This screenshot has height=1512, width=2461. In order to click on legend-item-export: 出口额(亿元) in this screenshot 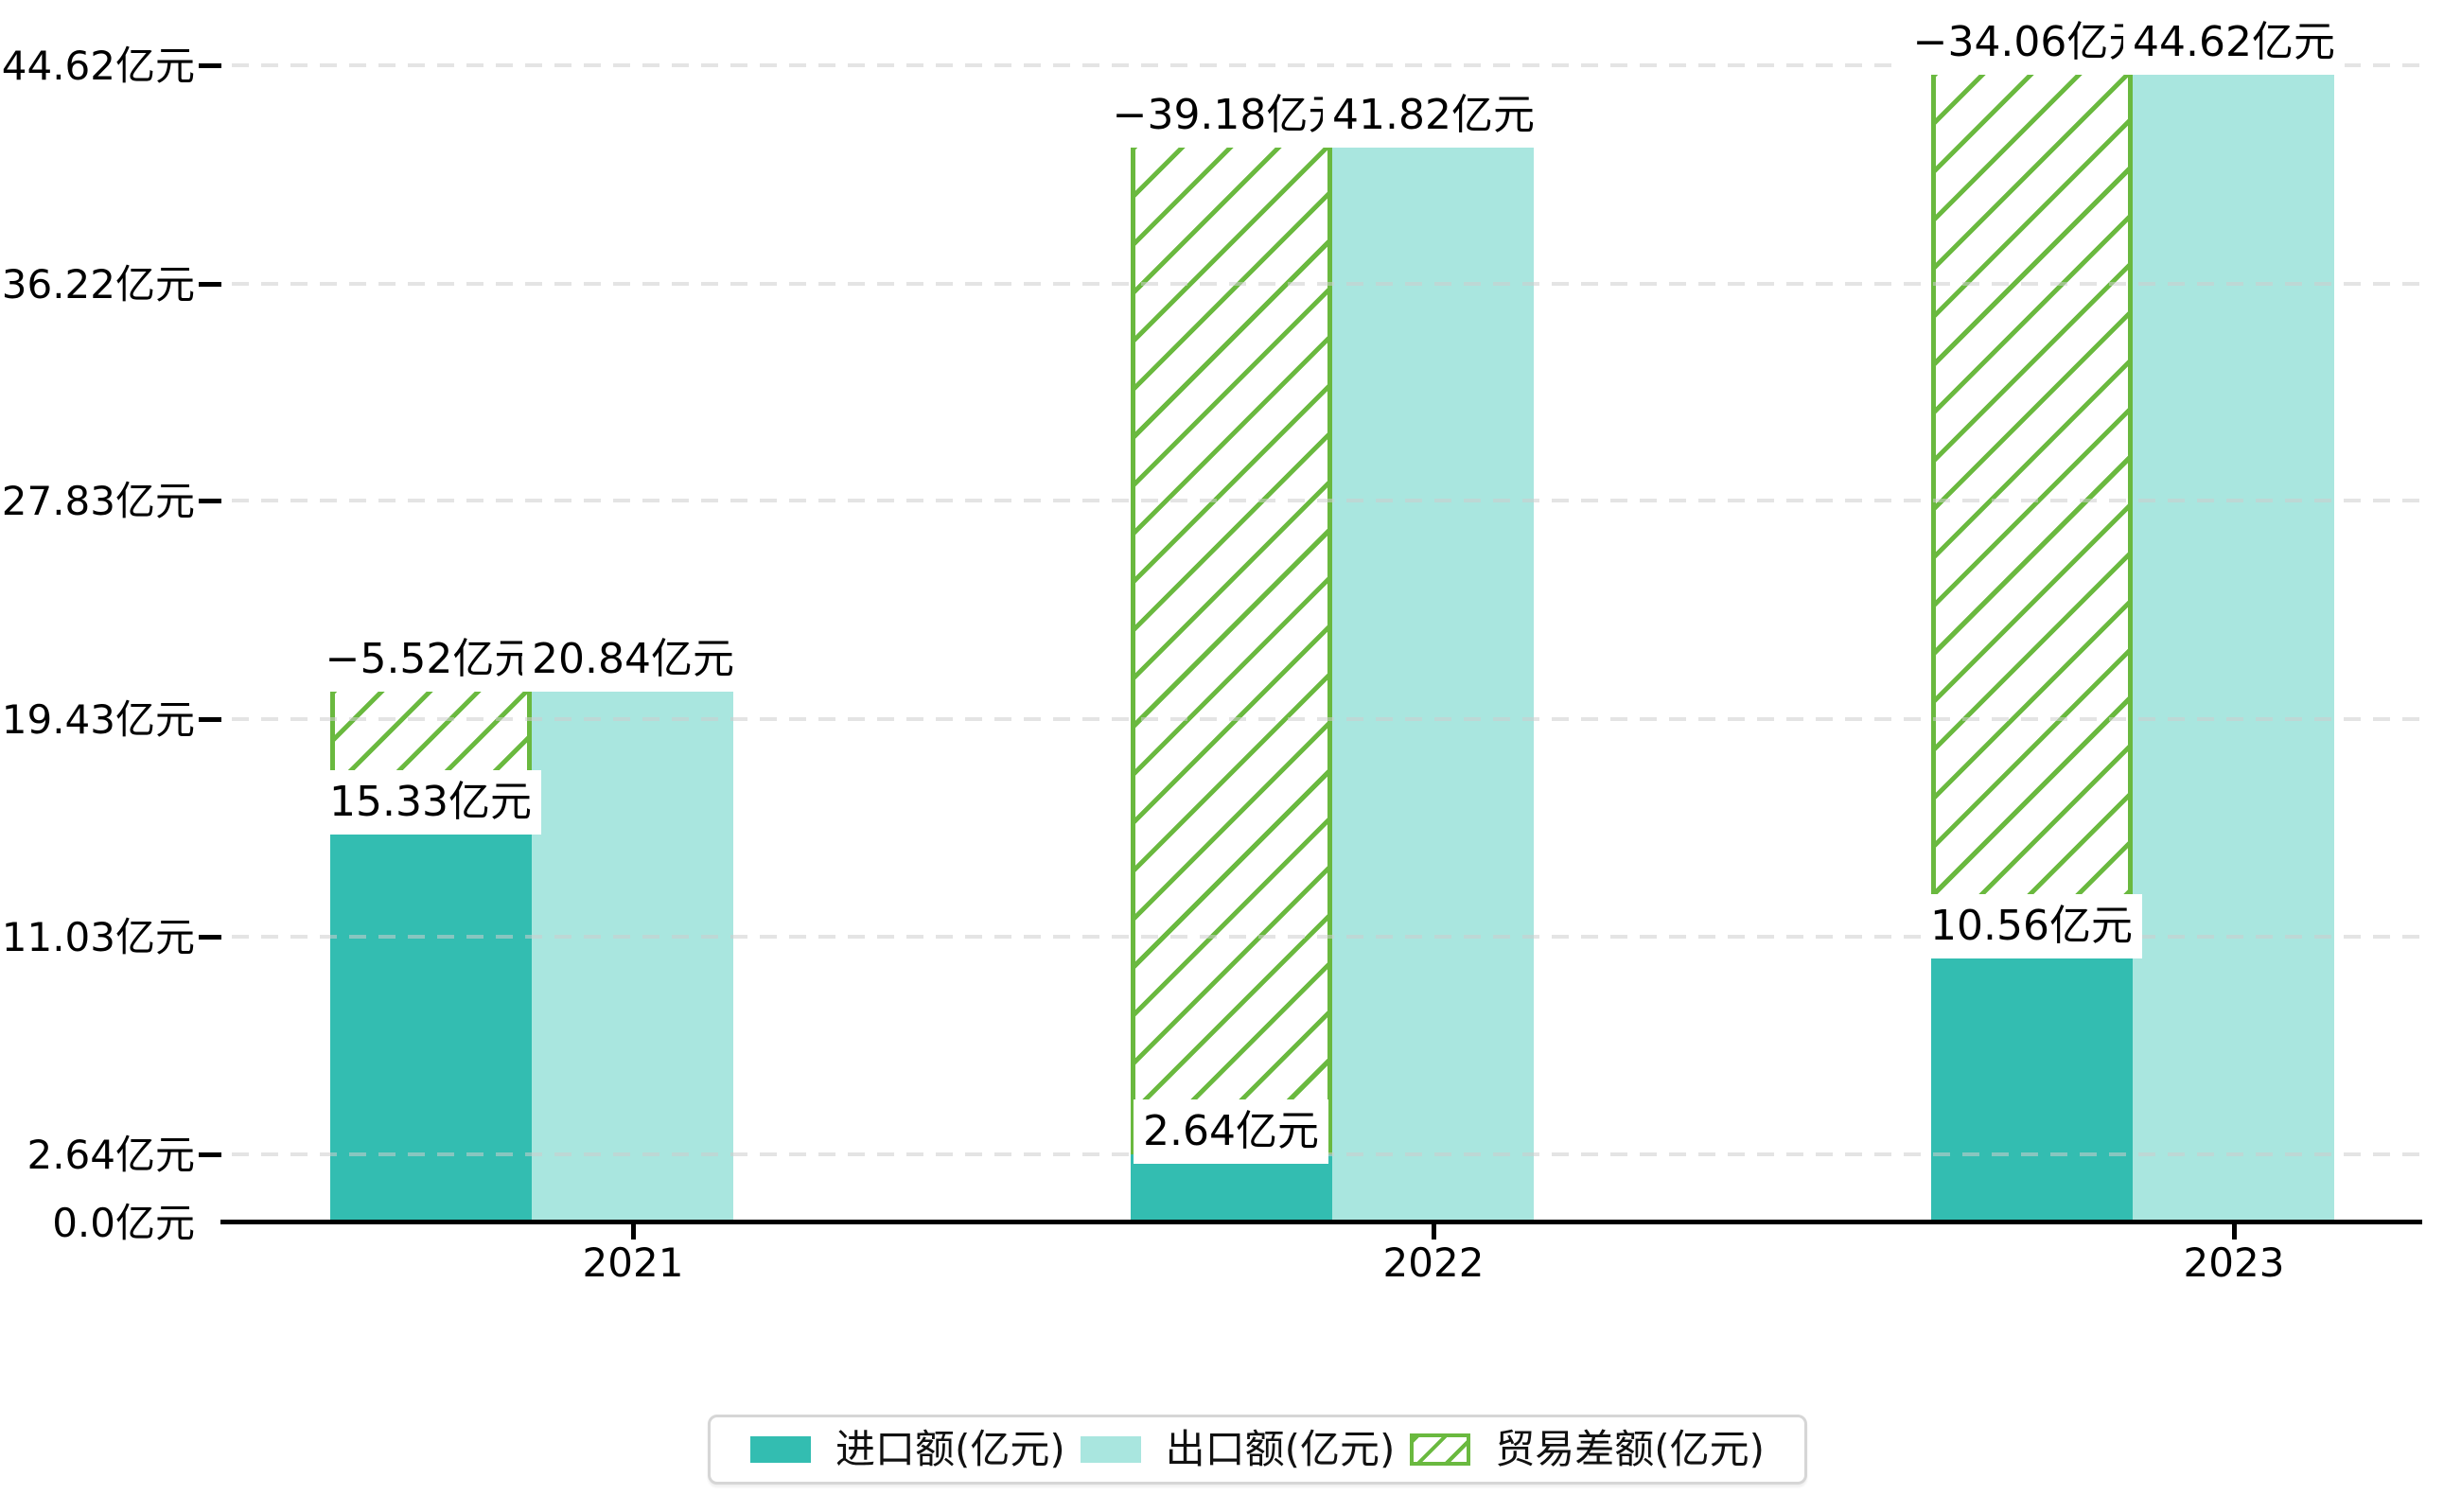, I will do `click(1238, 1449)`.